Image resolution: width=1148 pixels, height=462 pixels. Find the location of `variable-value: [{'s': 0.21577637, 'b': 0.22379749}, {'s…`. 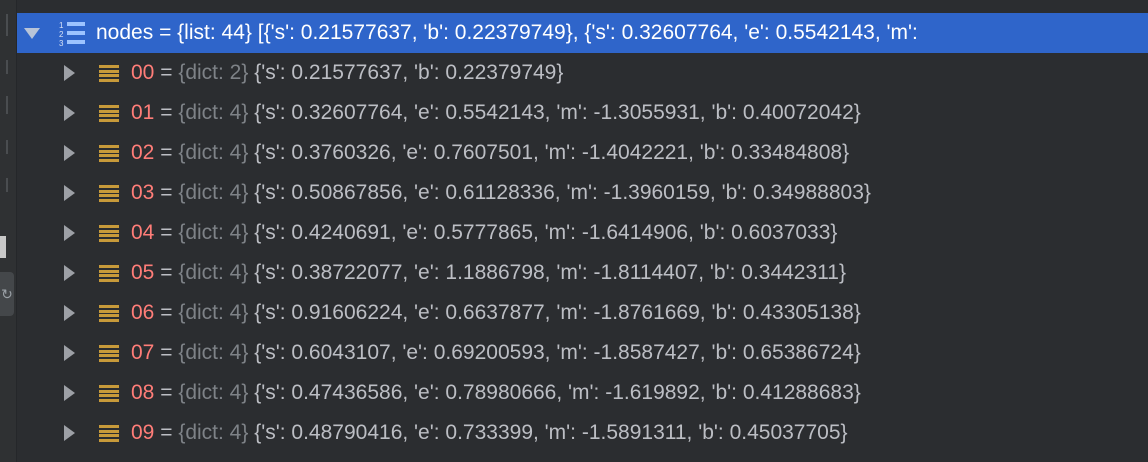

variable-value: [{'s': 0.21577637, 'b': 0.22379749}, {'s… is located at coordinates (587, 32).